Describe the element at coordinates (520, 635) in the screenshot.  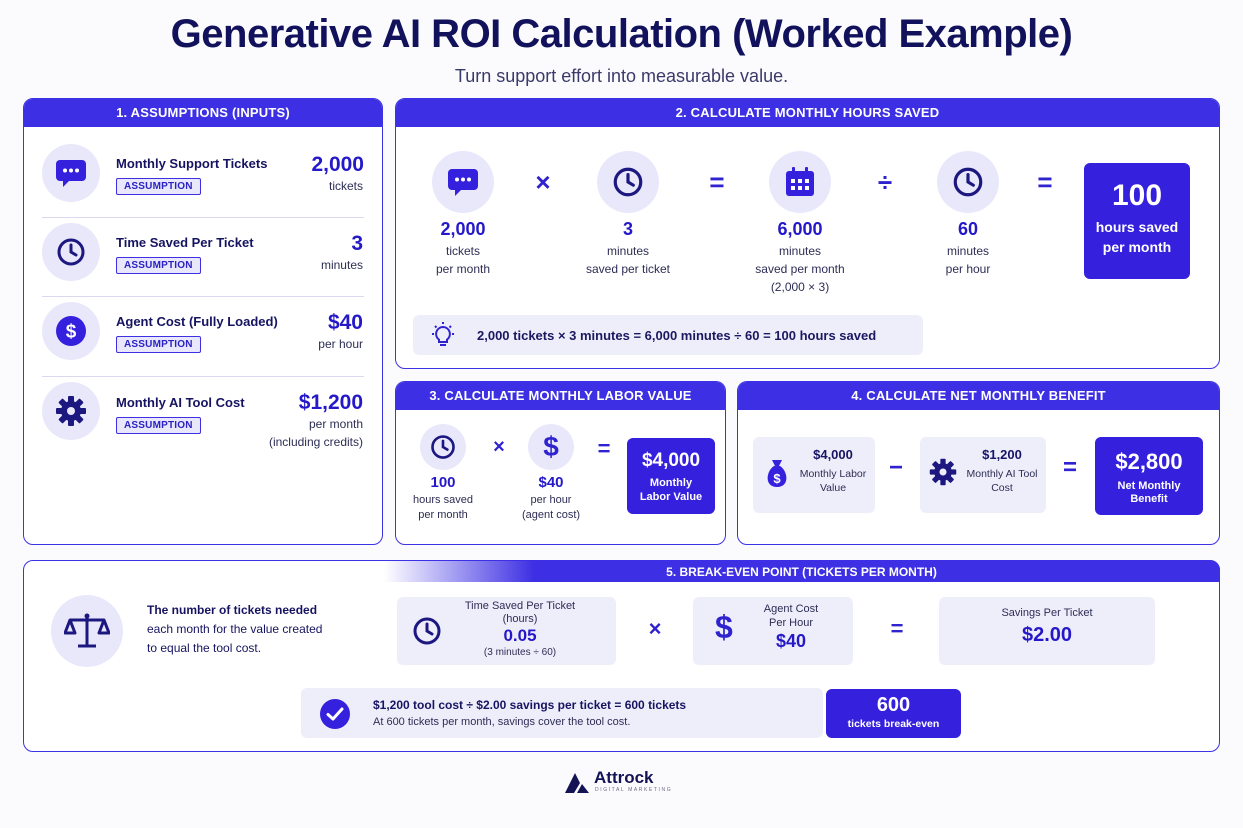
I see `time-value: 0.05` at that location.